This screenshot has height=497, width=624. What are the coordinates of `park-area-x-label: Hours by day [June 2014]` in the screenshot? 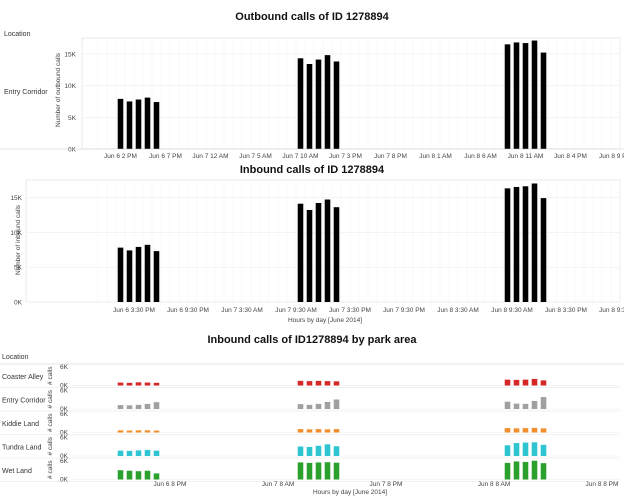 It's located at (350, 492).